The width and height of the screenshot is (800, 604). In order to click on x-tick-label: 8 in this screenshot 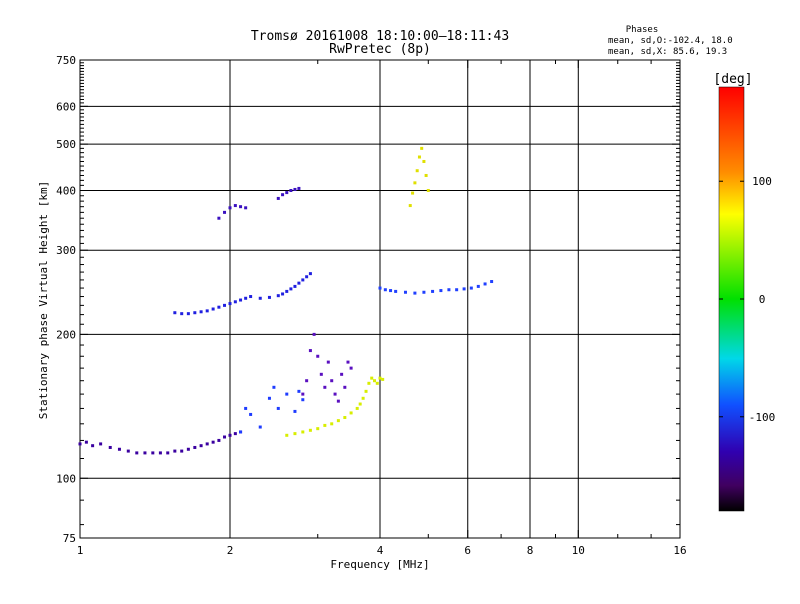, I will do `click(530, 550)`.